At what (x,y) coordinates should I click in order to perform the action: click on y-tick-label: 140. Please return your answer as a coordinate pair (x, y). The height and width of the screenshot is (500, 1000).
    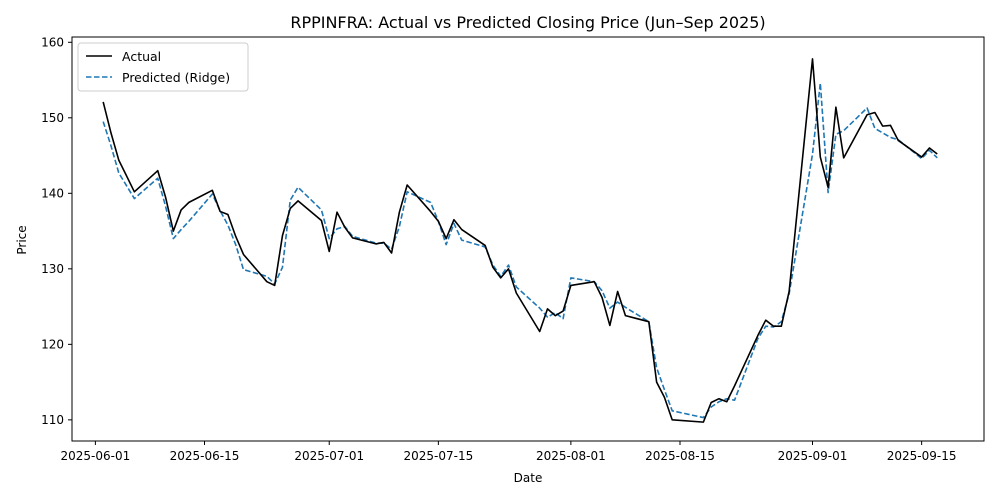
    Looking at the image, I should click on (52, 193).